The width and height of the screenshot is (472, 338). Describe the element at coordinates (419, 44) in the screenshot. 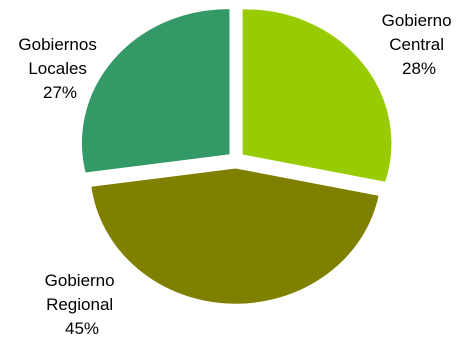

I see `slice-label-central: Gobierno Central 28%` at that location.